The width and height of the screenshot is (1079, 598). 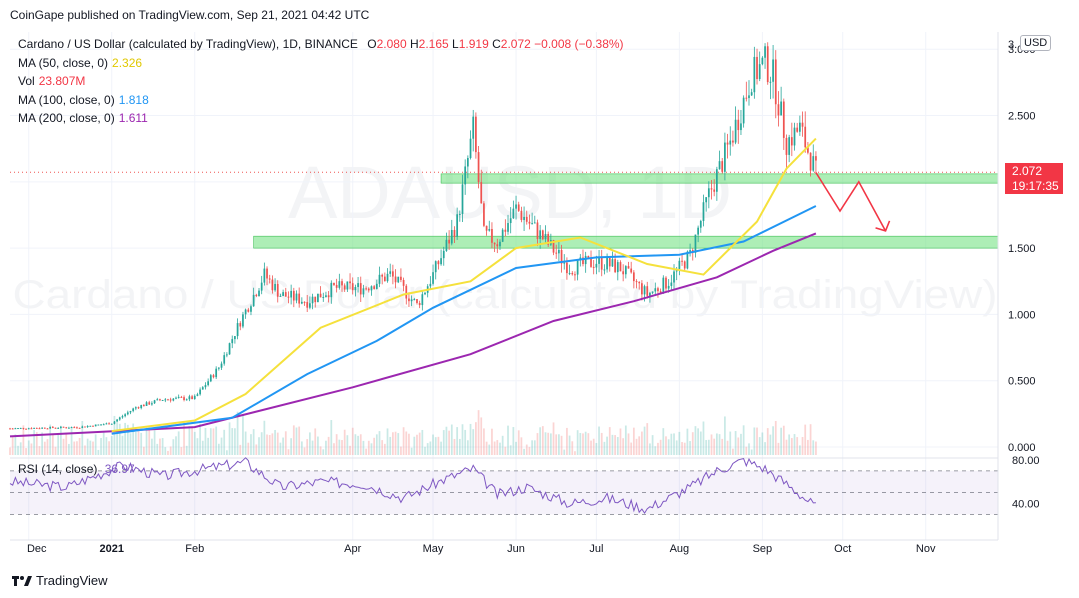 What do you see at coordinates (321, 100) in the screenshot?
I see `legend-ma100-row: MA (100, close, 0) 1.818` at bounding box center [321, 100].